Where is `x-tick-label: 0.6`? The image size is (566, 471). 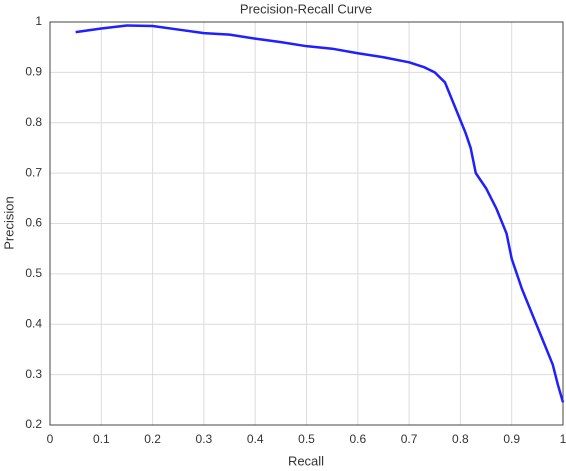
x-tick-label: 0.6 is located at coordinates (357, 439).